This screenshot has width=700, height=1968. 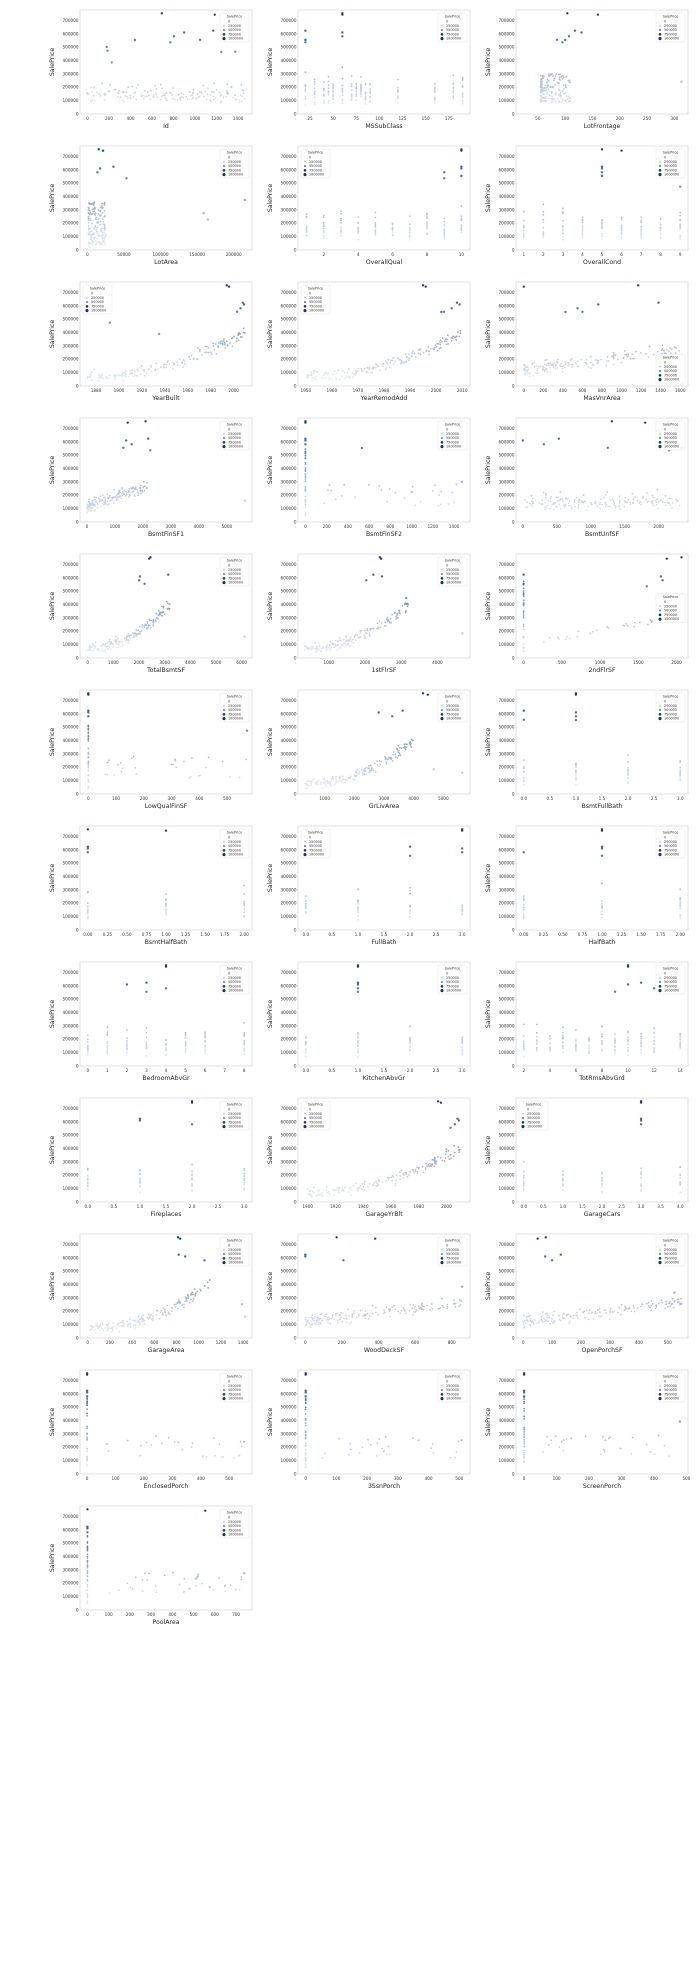 What do you see at coordinates (305, 1118) in the screenshot?
I see `legend-marker` at bounding box center [305, 1118].